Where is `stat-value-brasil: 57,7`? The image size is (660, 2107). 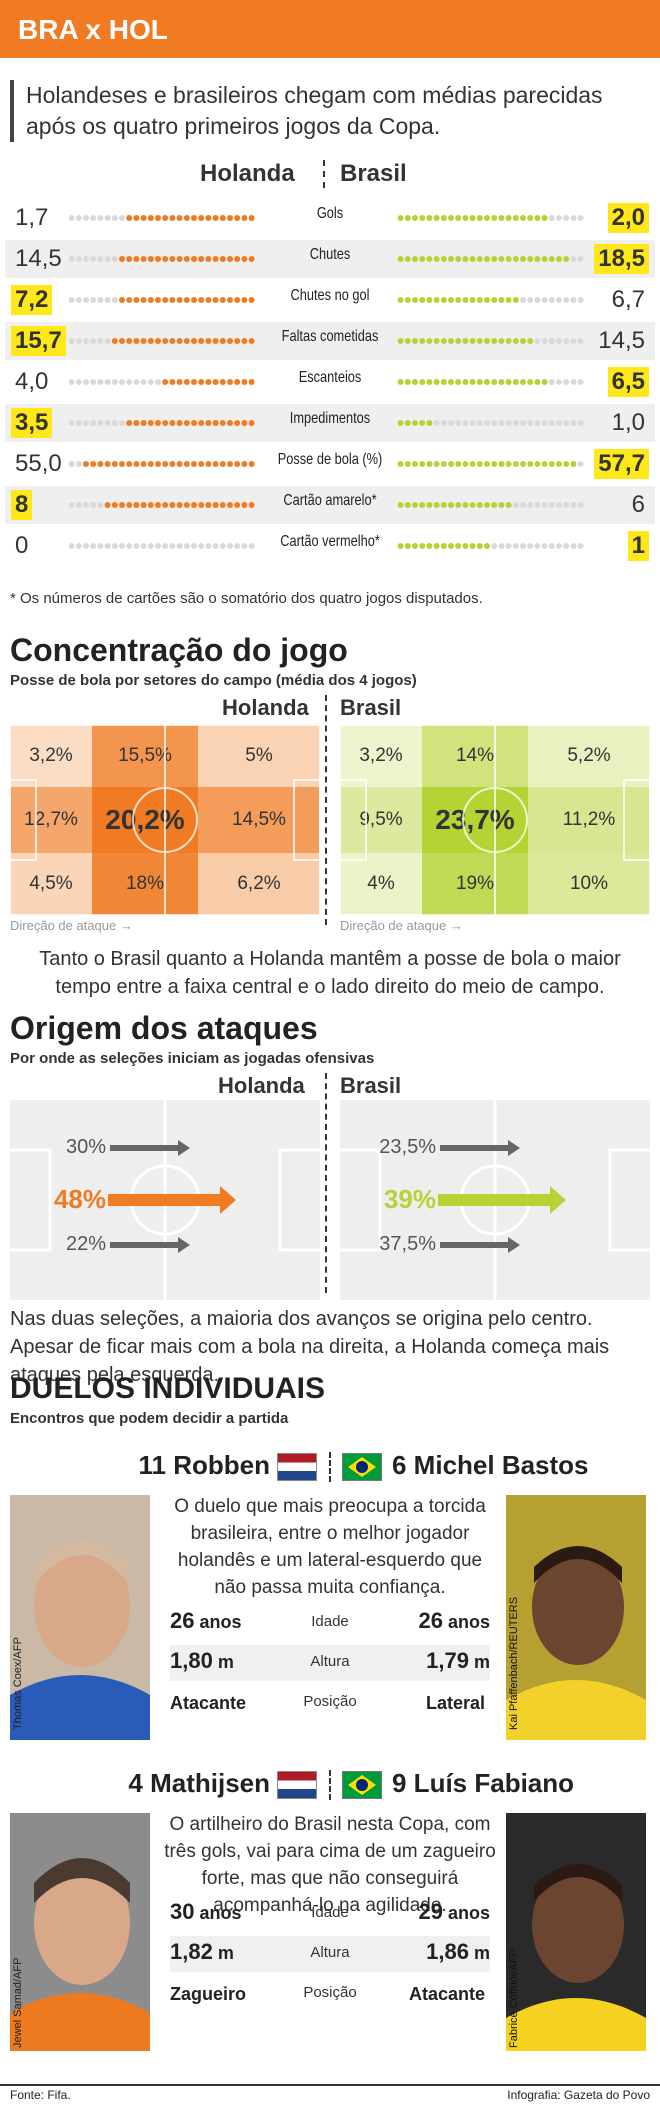
stat-value-brasil: 57,7 is located at coordinates (621, 464).